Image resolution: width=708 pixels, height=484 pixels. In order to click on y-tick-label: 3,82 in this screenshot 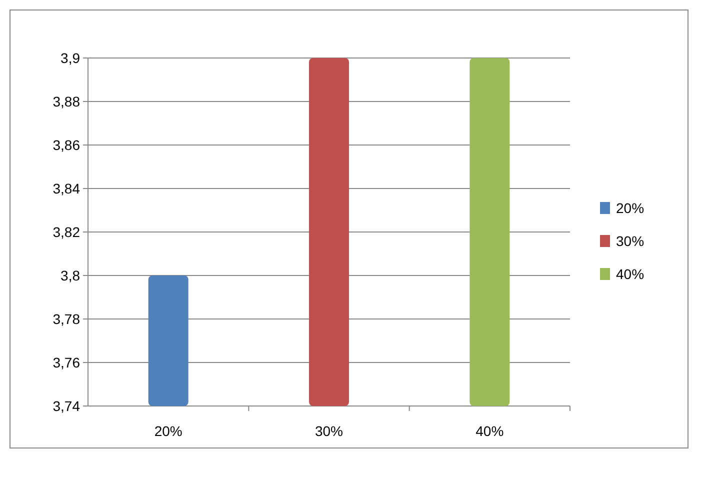, I will do `click(66, 232)`.